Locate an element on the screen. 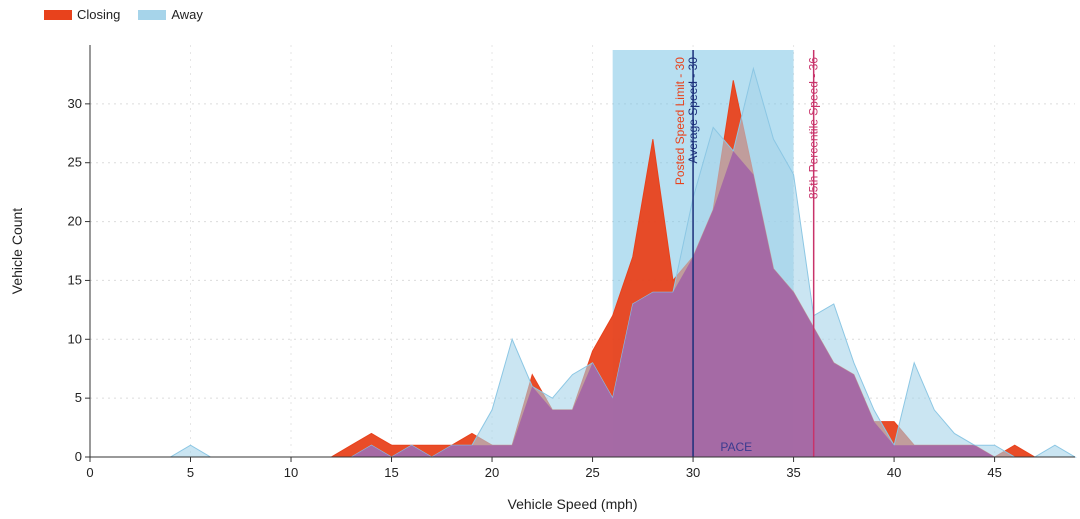  x-tick-label-0: 0 is located at coordinates (89, 472).